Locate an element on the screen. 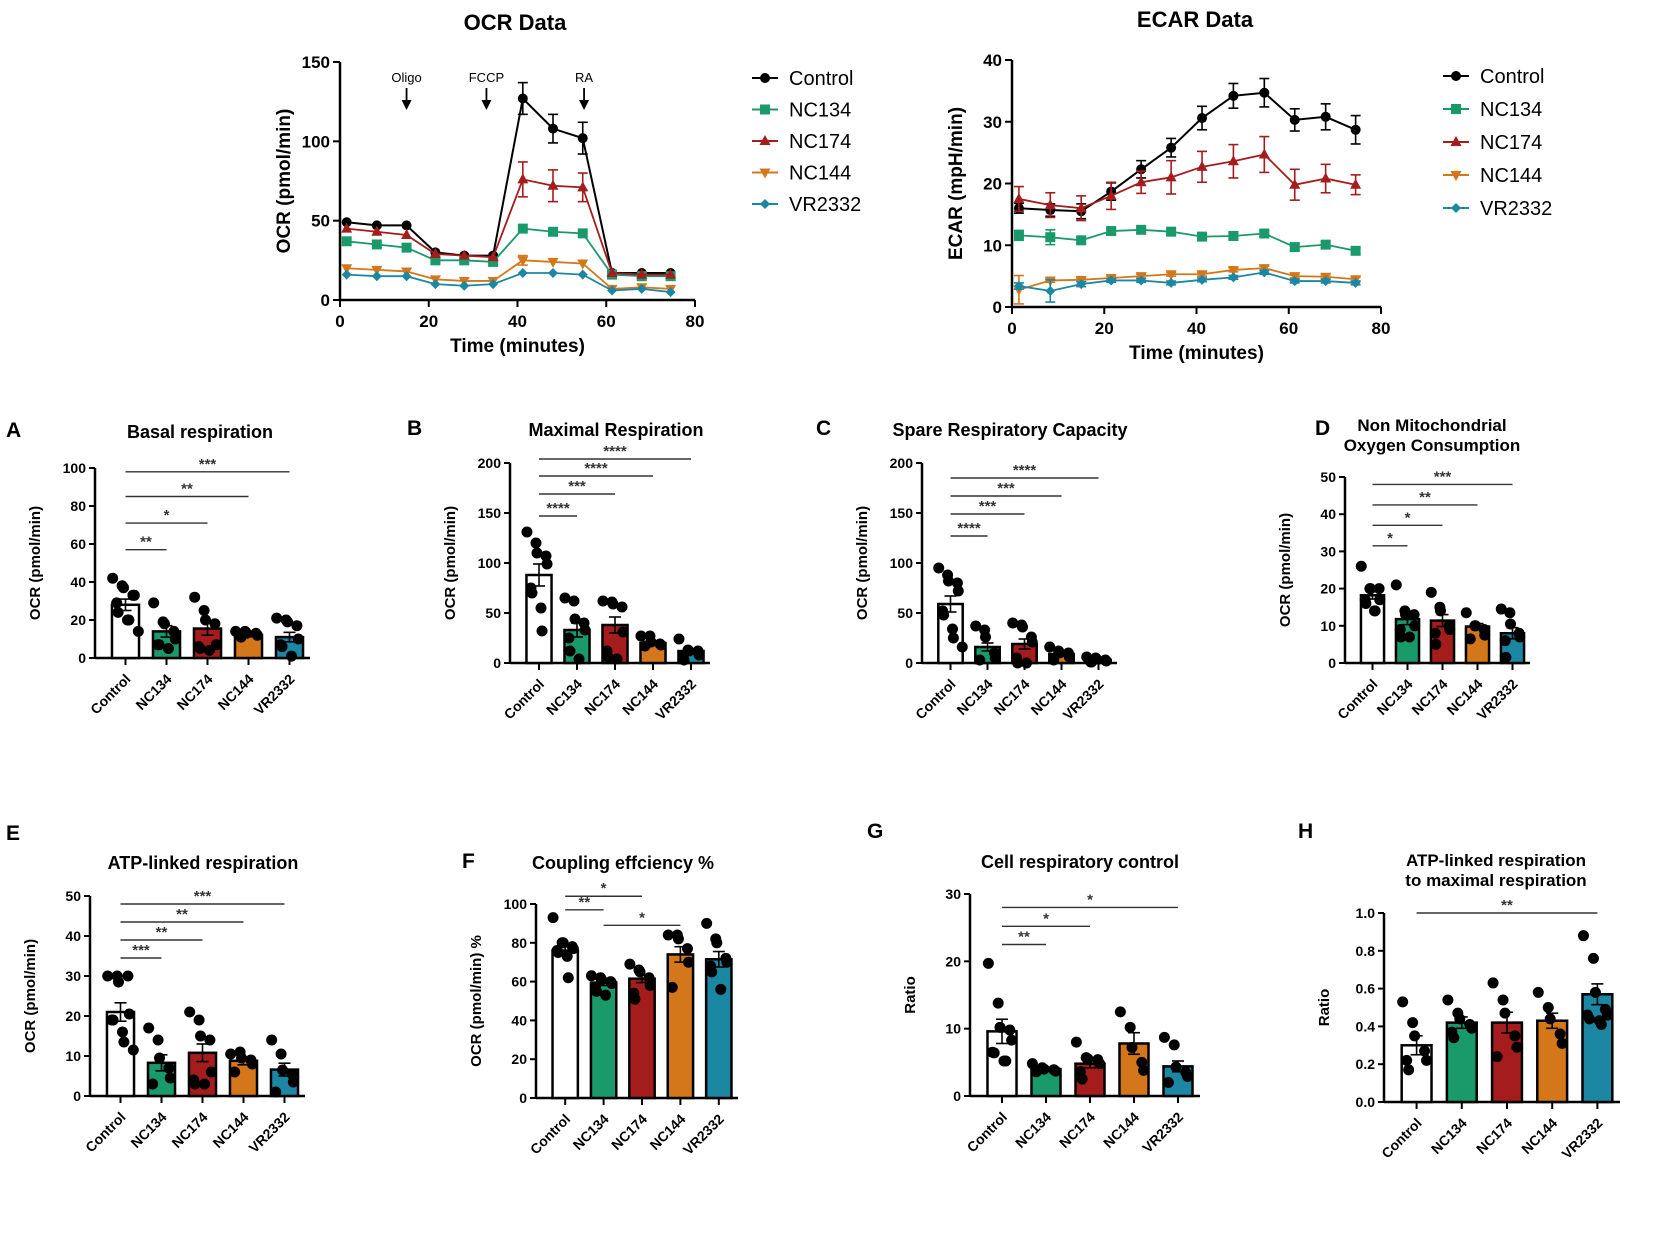 The height and width of the screenshot is (1236, 1653). x-tick-label: Control is located at coordinates (1357, 699).